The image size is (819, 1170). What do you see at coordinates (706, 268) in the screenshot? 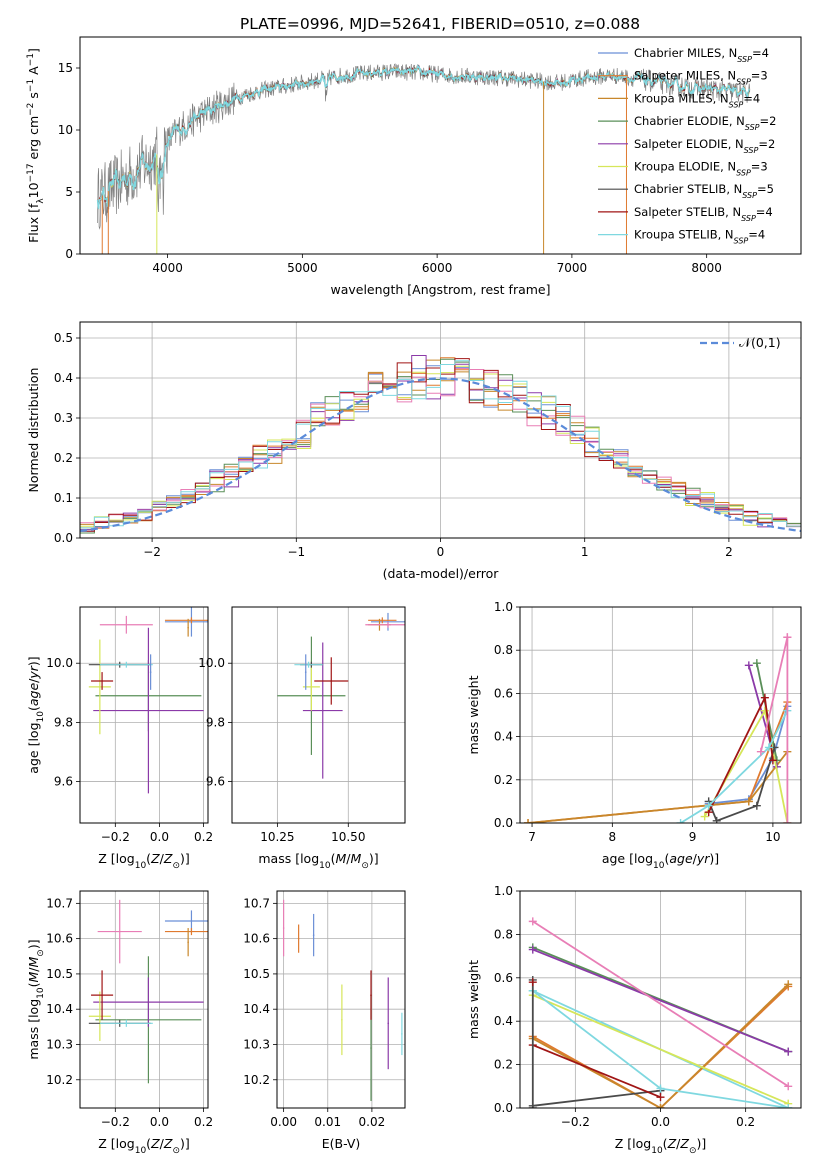
I see `spectrum-xtick-label-4: 8000` at bounding box center [706, 268].